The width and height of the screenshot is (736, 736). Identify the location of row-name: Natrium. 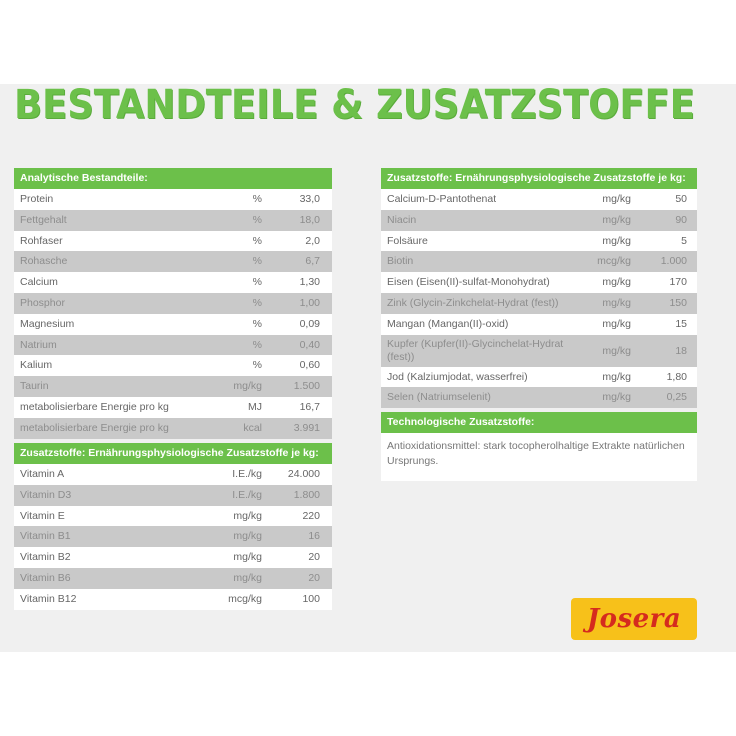
(38, 344).